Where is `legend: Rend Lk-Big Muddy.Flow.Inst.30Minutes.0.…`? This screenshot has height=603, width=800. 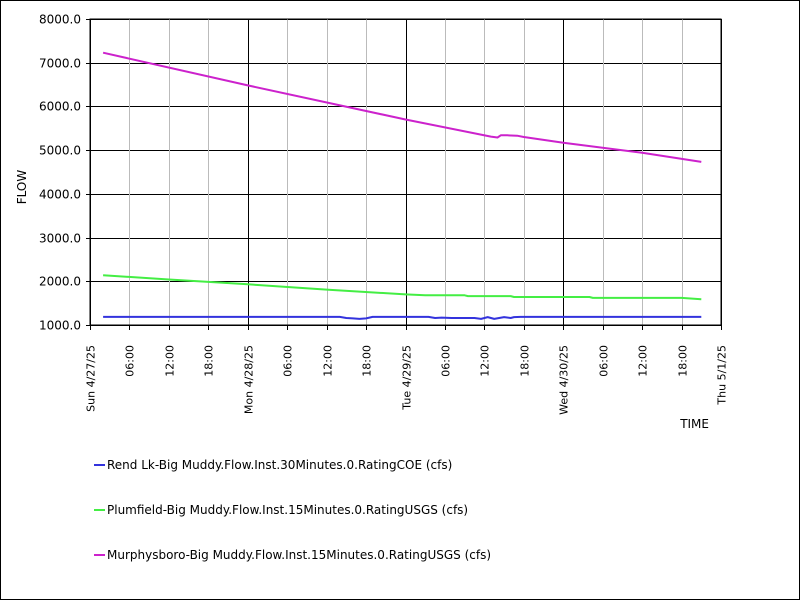 legend: Rend Lk-Big Muddy.Flow.Inst.30Minutes.0.… is located at coordinates (292, 510).